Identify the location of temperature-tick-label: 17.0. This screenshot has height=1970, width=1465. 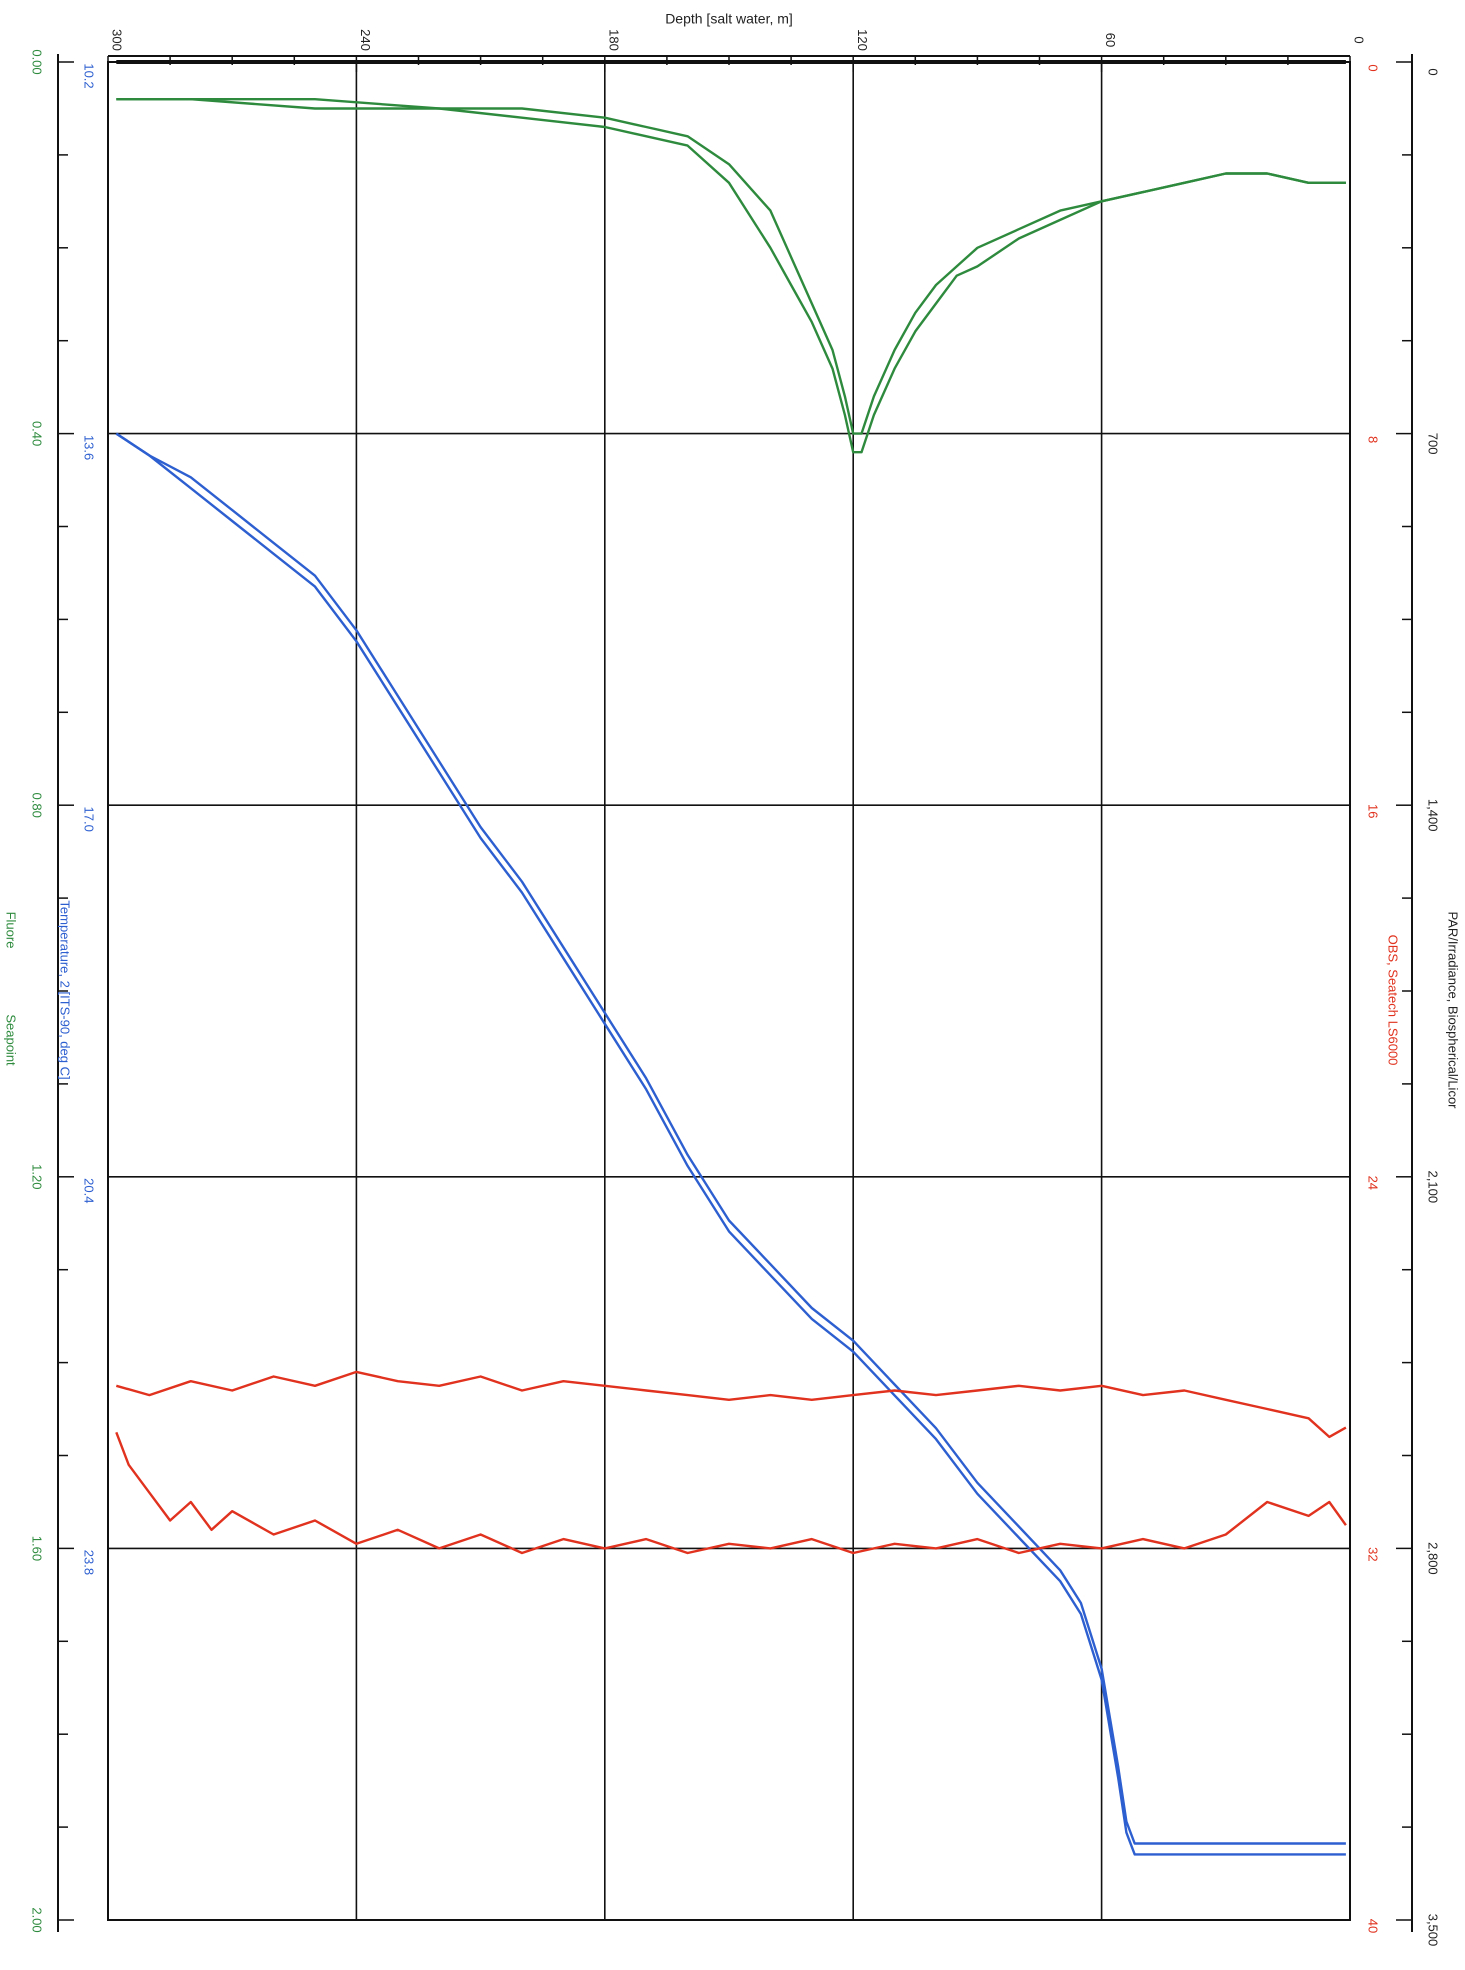
(89, 819).